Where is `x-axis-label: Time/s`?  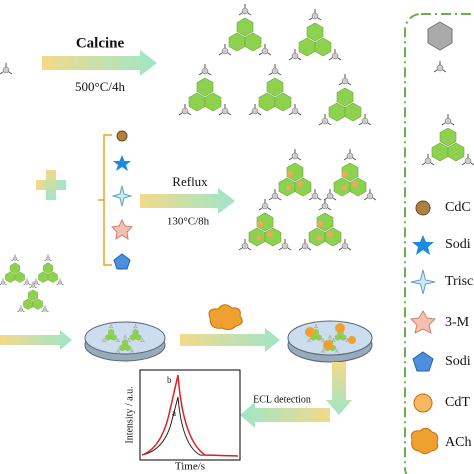
x-axis-label: Time/s is located at coordinates (190, 467).